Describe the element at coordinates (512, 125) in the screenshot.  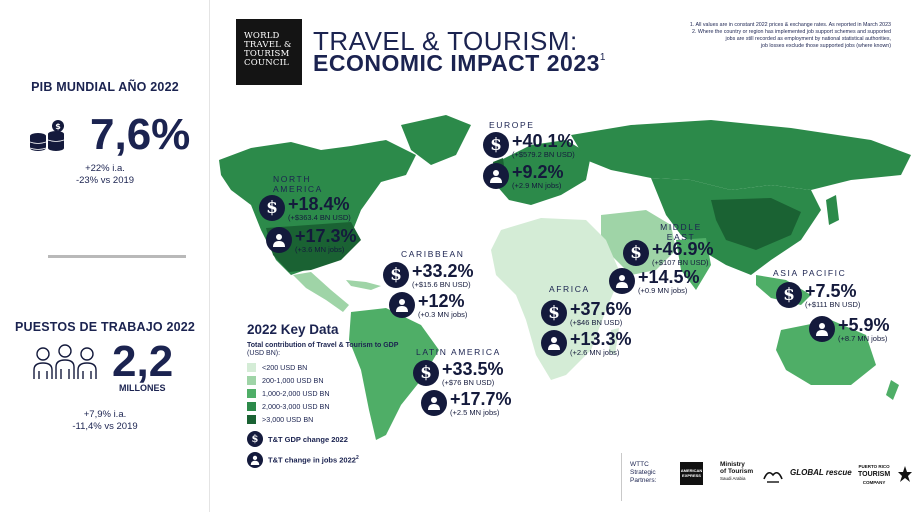
I see `europe-label: EUROPE` at that location.